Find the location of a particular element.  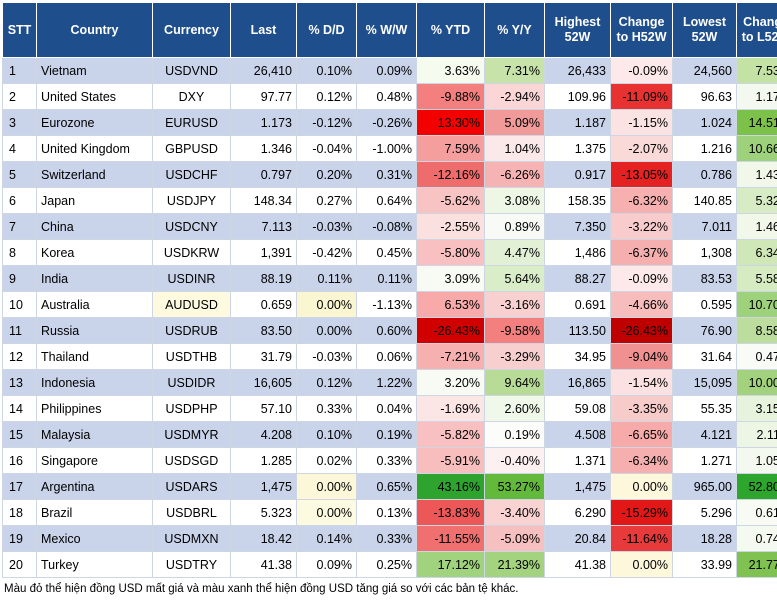

cell-country: Indonesia is located at coordinates (94, 382).